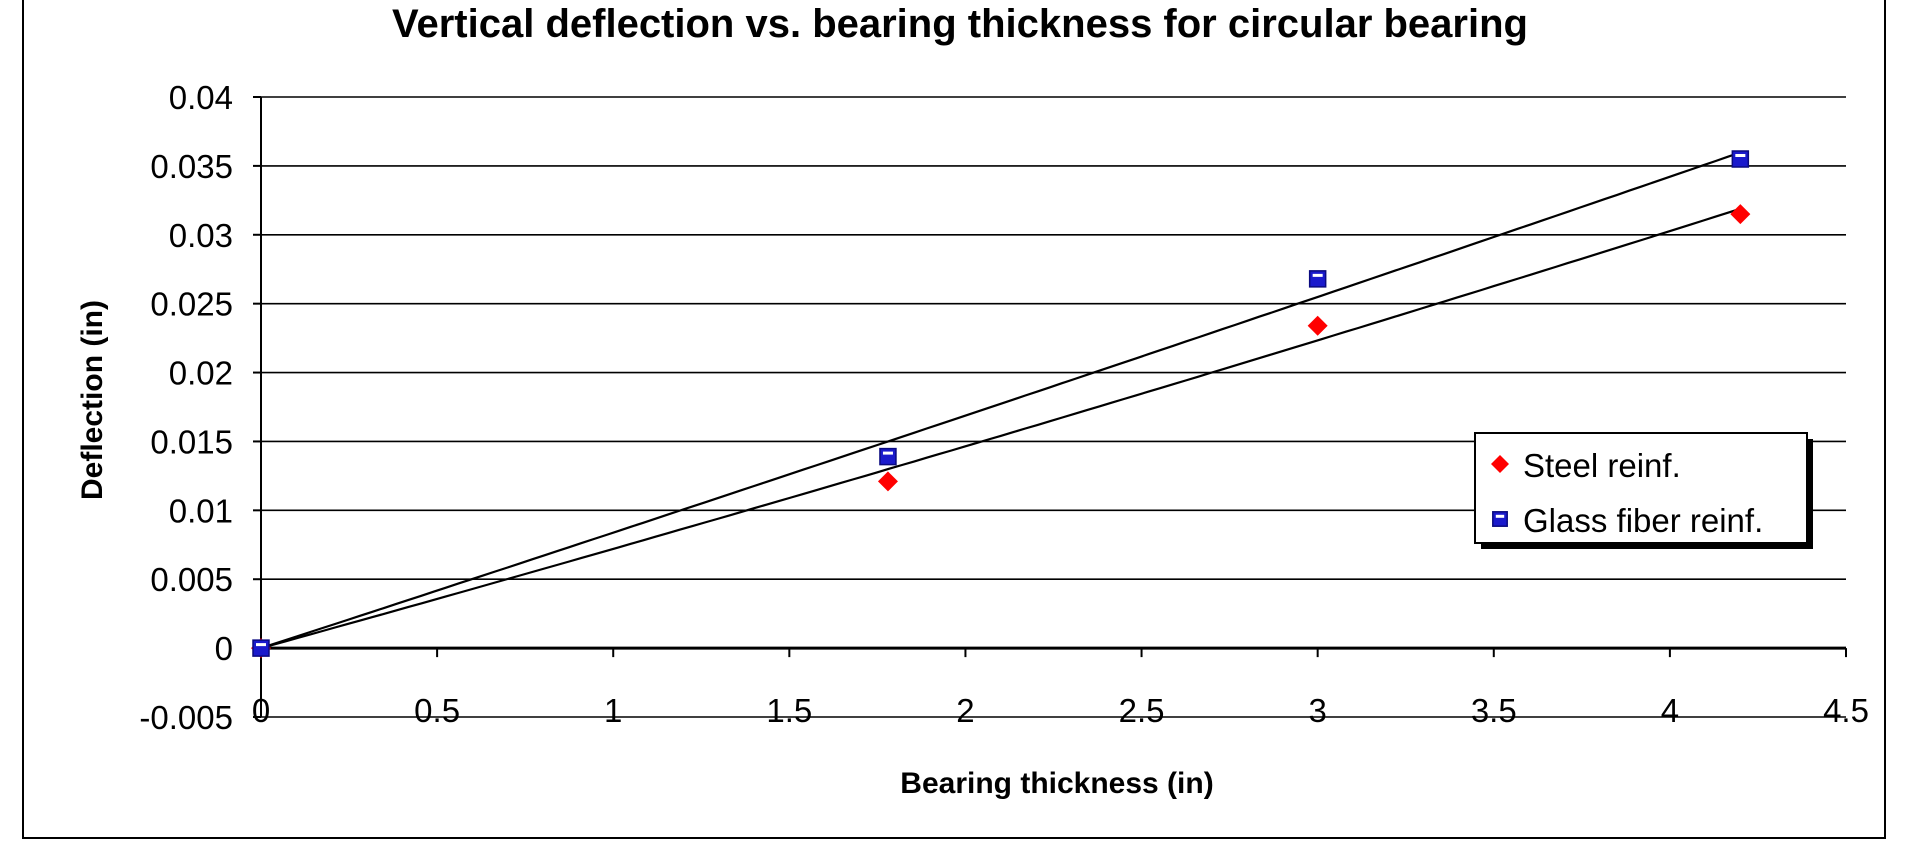 The width and height of the screenshot is (1906, 863). Describe the element at coordinates (201, 373) in the screenshot. I see `y-tick-label: 0.02` at that location.